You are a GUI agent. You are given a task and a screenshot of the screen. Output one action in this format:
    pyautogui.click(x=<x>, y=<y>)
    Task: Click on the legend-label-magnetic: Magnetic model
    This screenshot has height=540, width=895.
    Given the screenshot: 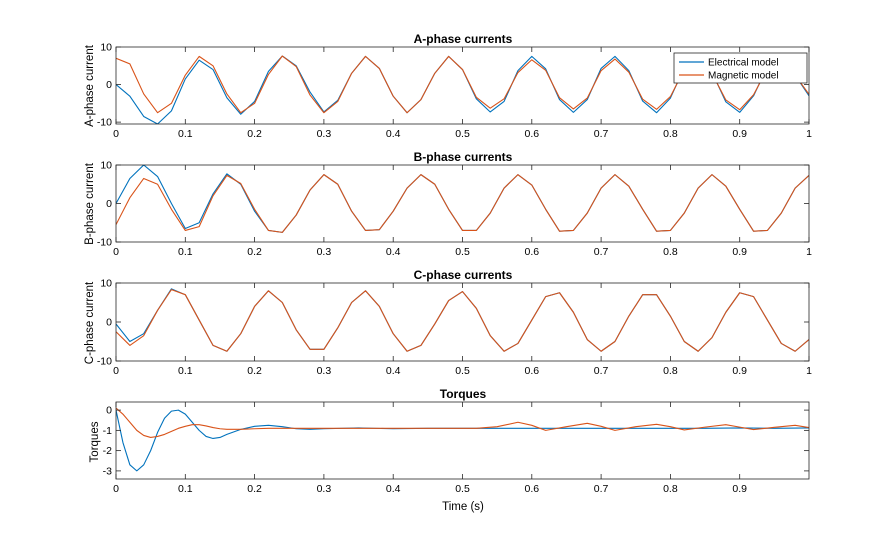 What is the action you would take?
    pyautogui.click(x=743, y=76)
    